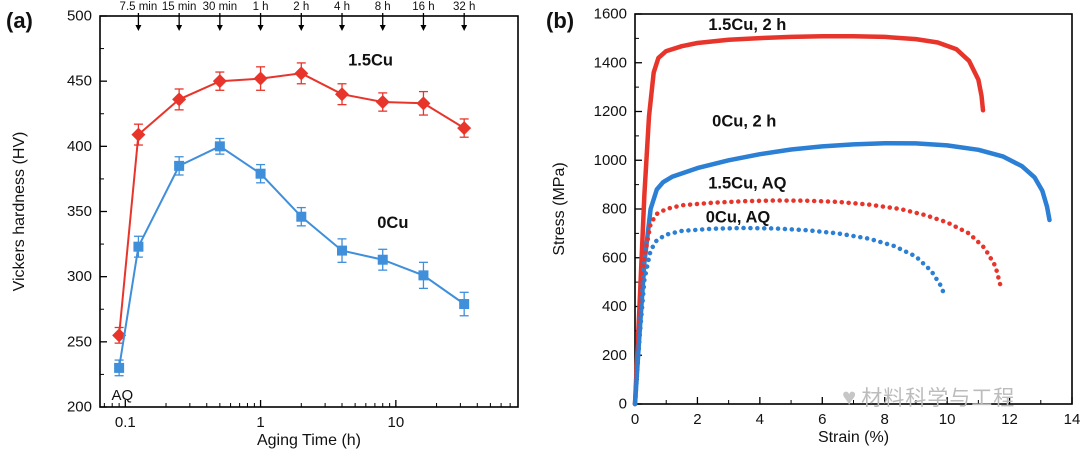  I want to click on x-tick-label: 1, so click(260, 422).